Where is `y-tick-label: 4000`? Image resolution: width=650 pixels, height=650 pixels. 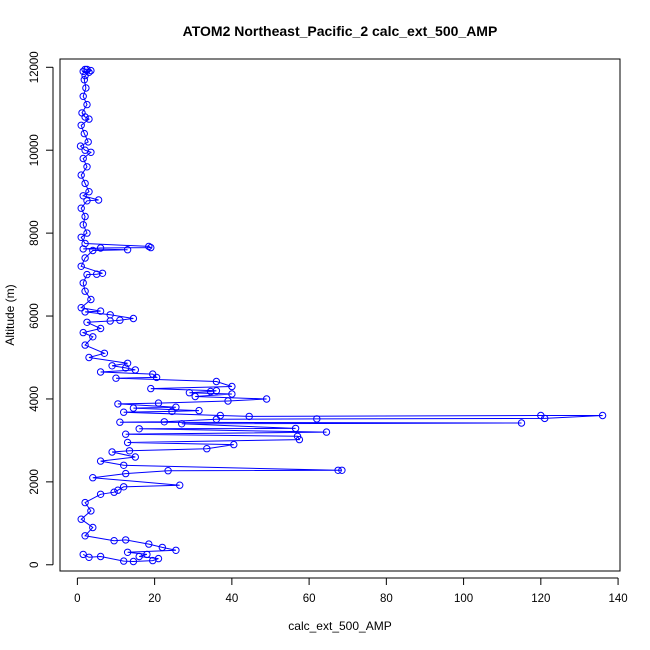
y-tick-label: 4000 is located at coordinates (35, 399).